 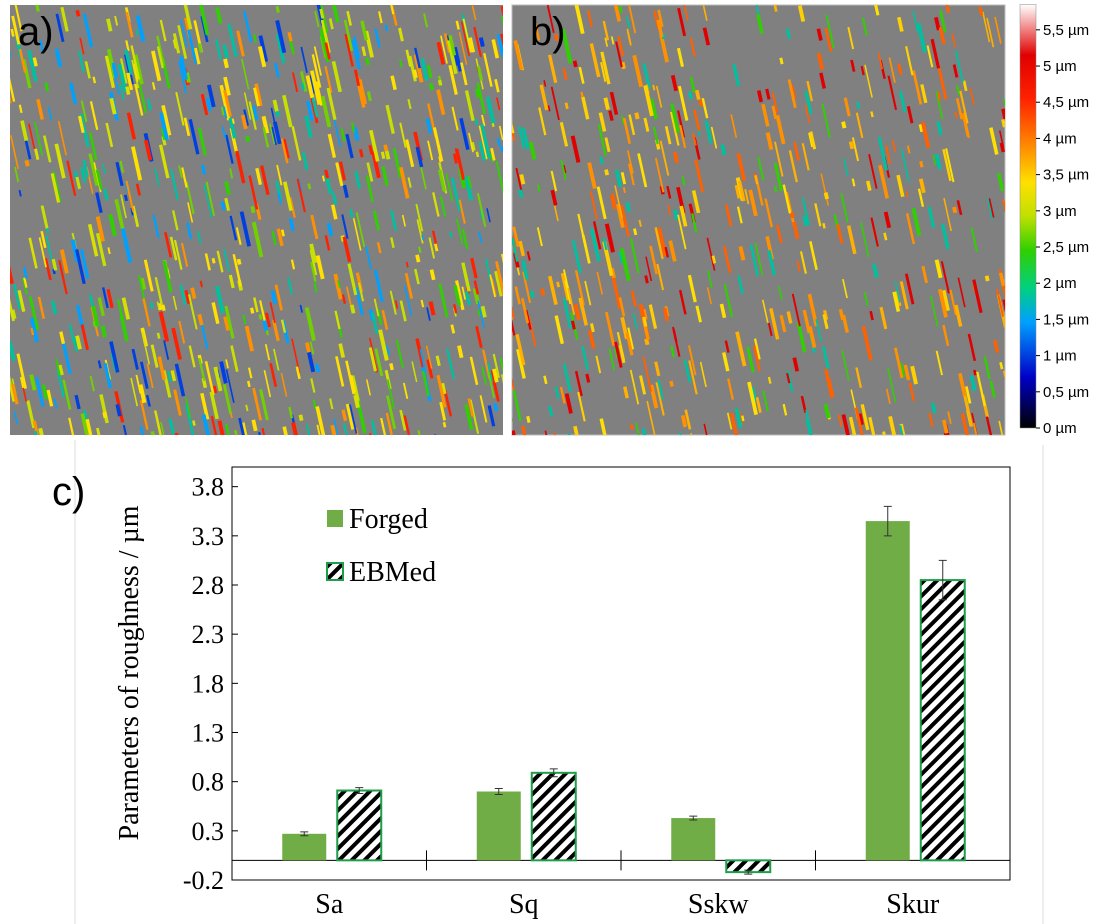 What do you see at coordinates (1060, 283) in the screenshot?
I see `colorbar-label: 2 µm` at bounding box center [1060, 283].